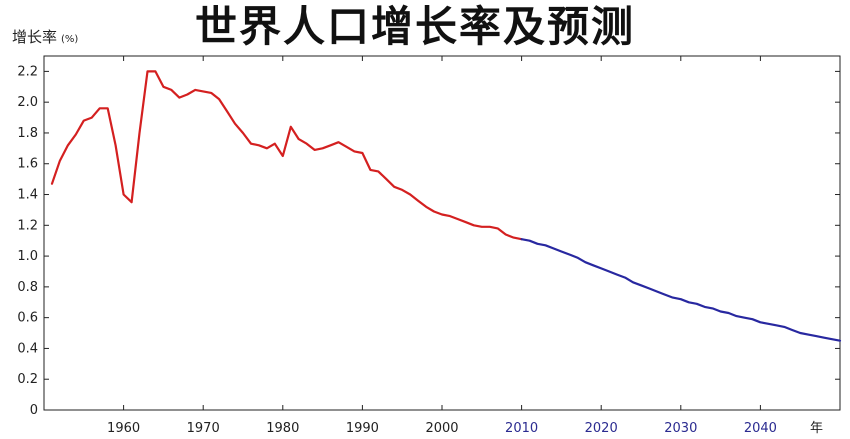 This screenshot has width=850, height=439. What do you see at coordinates (362, 428) in the screenshot?
I see `x-tick-label: 1990` at bounding box center [362, 428].